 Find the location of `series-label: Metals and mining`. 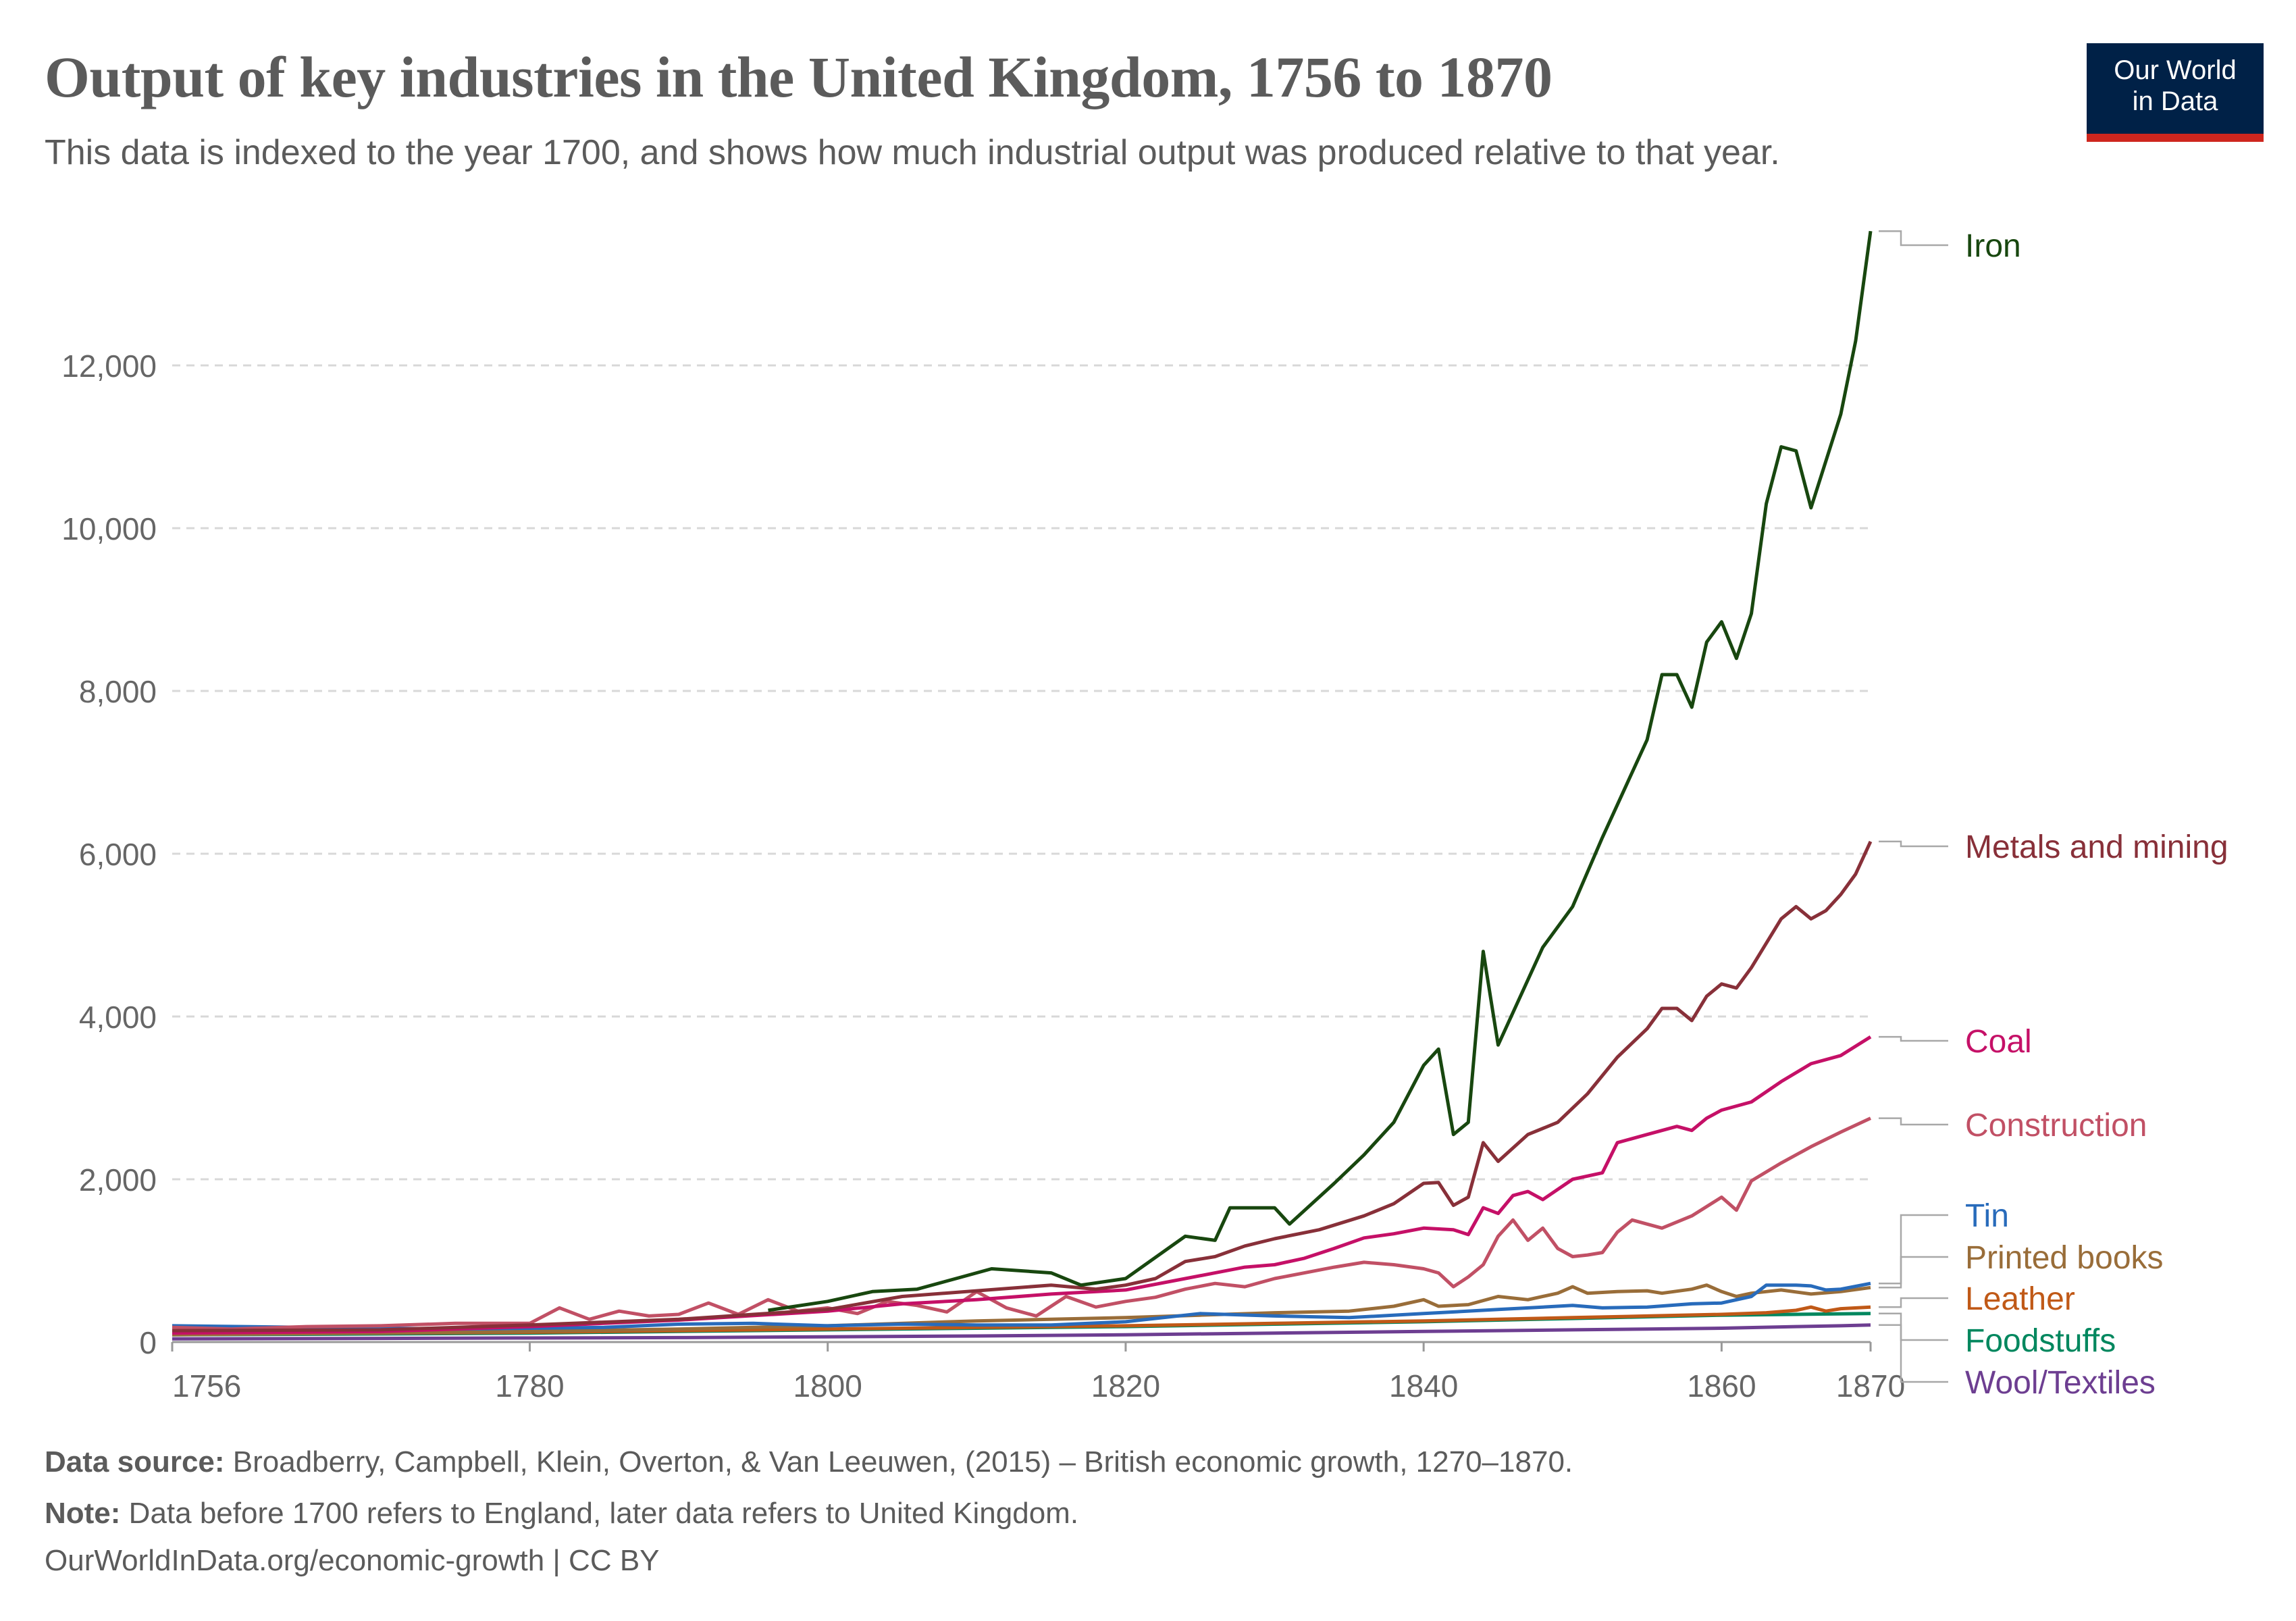

series-label: Metals and mining is located at coordinates (2096, 847).